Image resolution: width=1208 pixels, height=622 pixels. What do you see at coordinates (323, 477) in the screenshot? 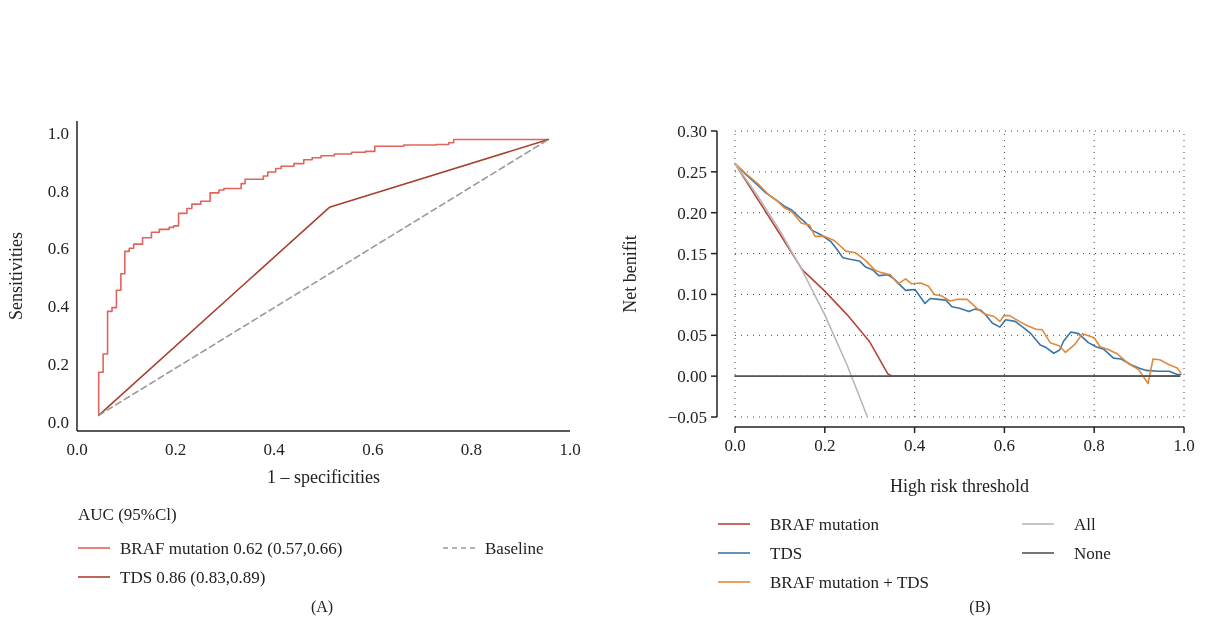
I see `x-axis-title: 1 – specificities` at bounding box center [323, 477].